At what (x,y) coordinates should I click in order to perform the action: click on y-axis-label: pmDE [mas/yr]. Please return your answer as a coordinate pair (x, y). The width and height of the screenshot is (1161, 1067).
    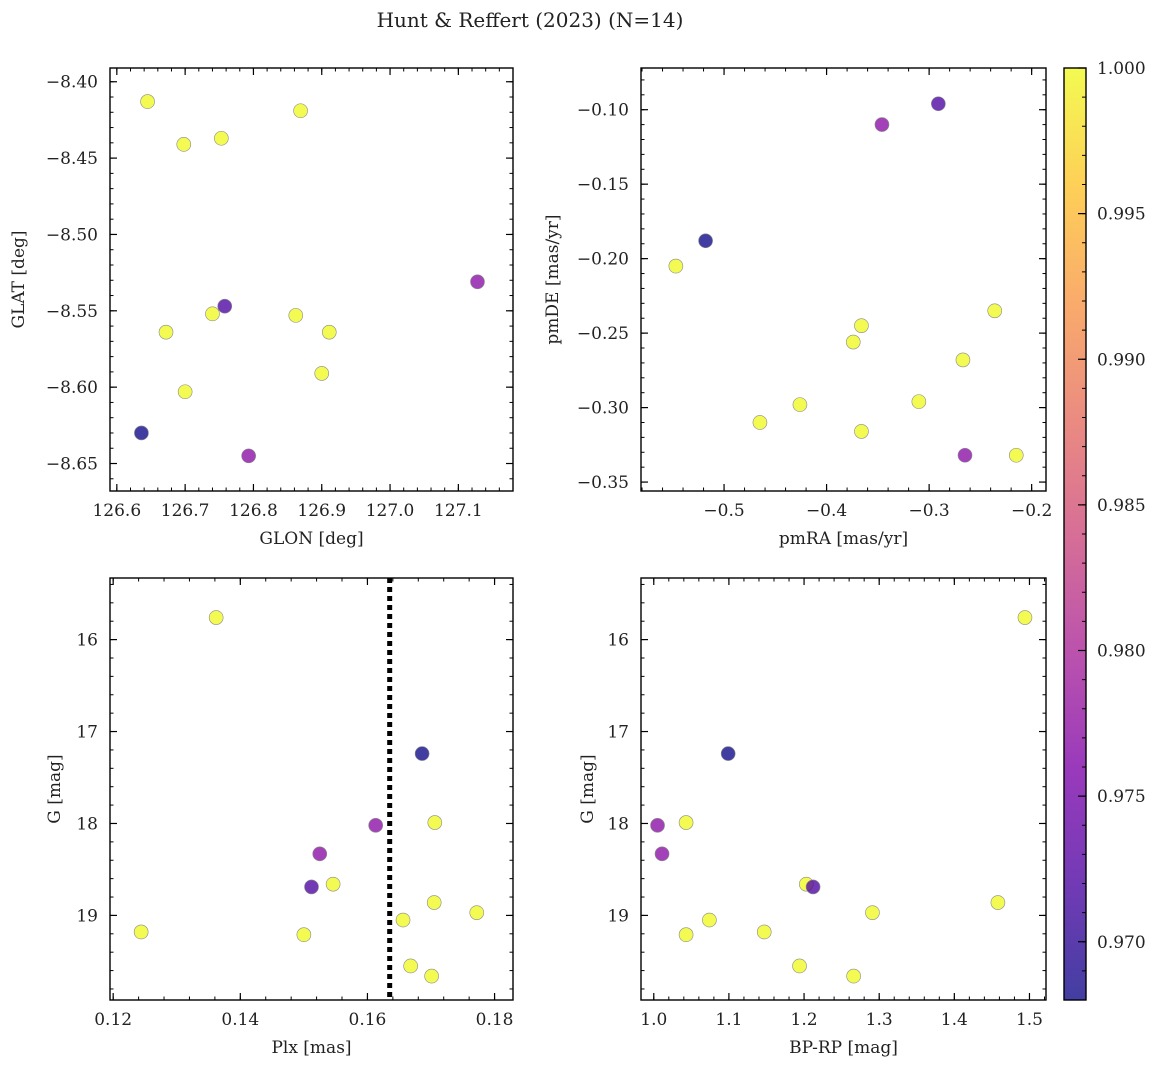
    Looking at the image, I should click on (553, 279).